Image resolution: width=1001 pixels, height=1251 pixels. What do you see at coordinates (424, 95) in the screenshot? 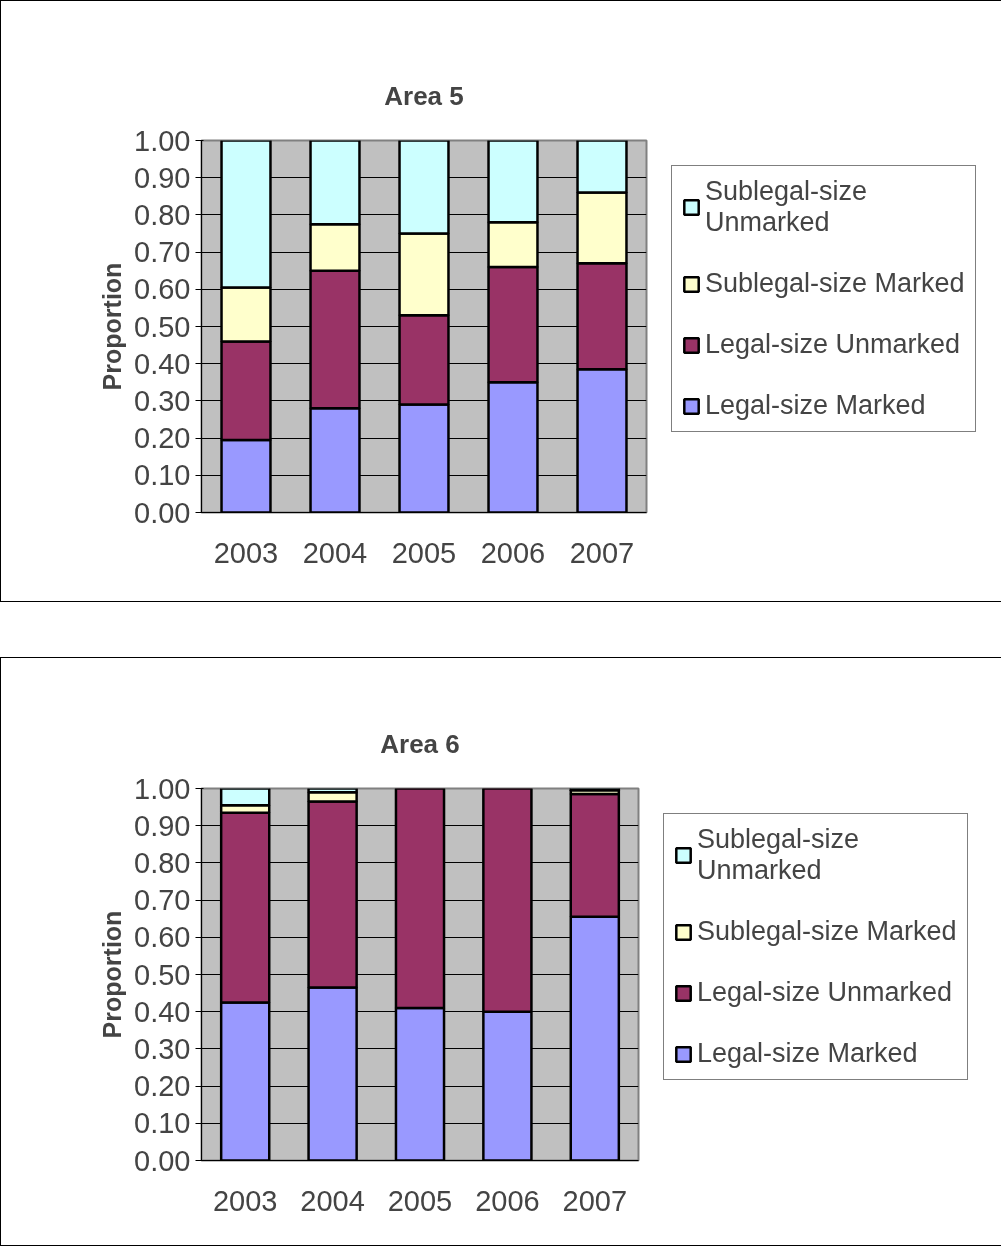
I see `chart-title: Area 5` at bounding box center [424, 95].